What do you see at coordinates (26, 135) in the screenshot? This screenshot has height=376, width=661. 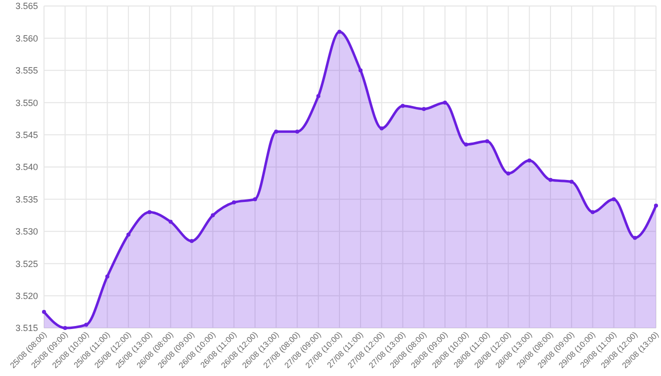 I see `y-tick-label: 3.545` at bounding box center [26, 135].